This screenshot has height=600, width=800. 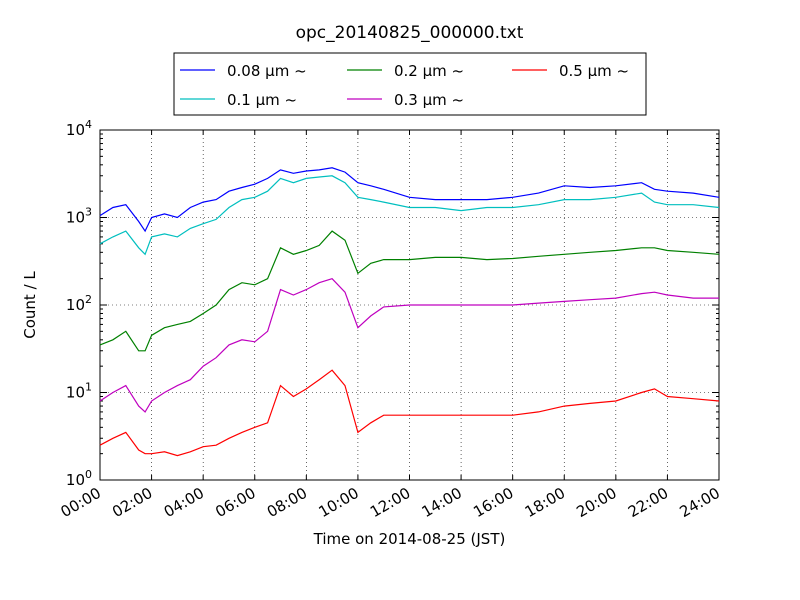 I want to click on x-tick-label: 24:00, so click(x=700, y=502).